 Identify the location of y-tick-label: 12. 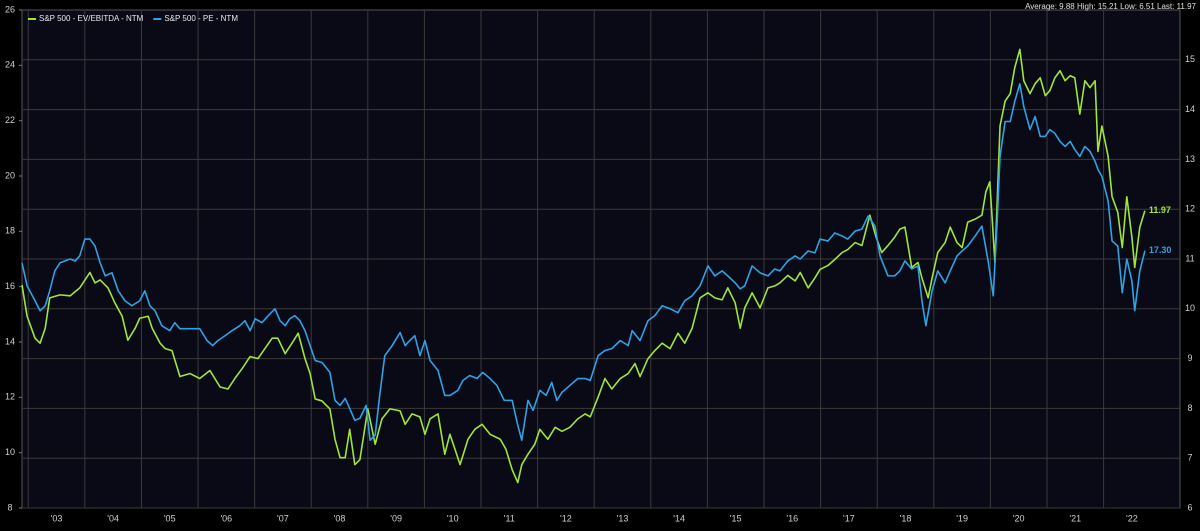
(10, 397).